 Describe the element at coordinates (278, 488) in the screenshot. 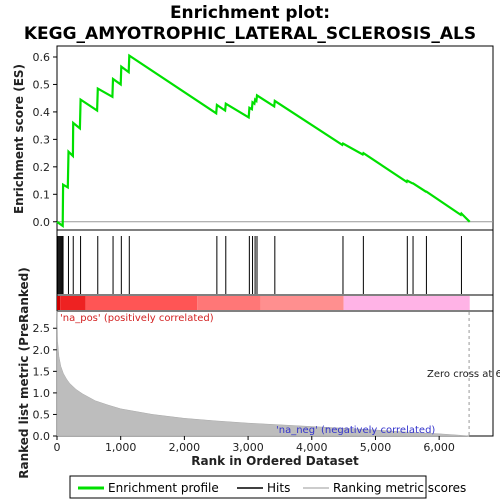

I see `legend-hits: Hits` at that location.